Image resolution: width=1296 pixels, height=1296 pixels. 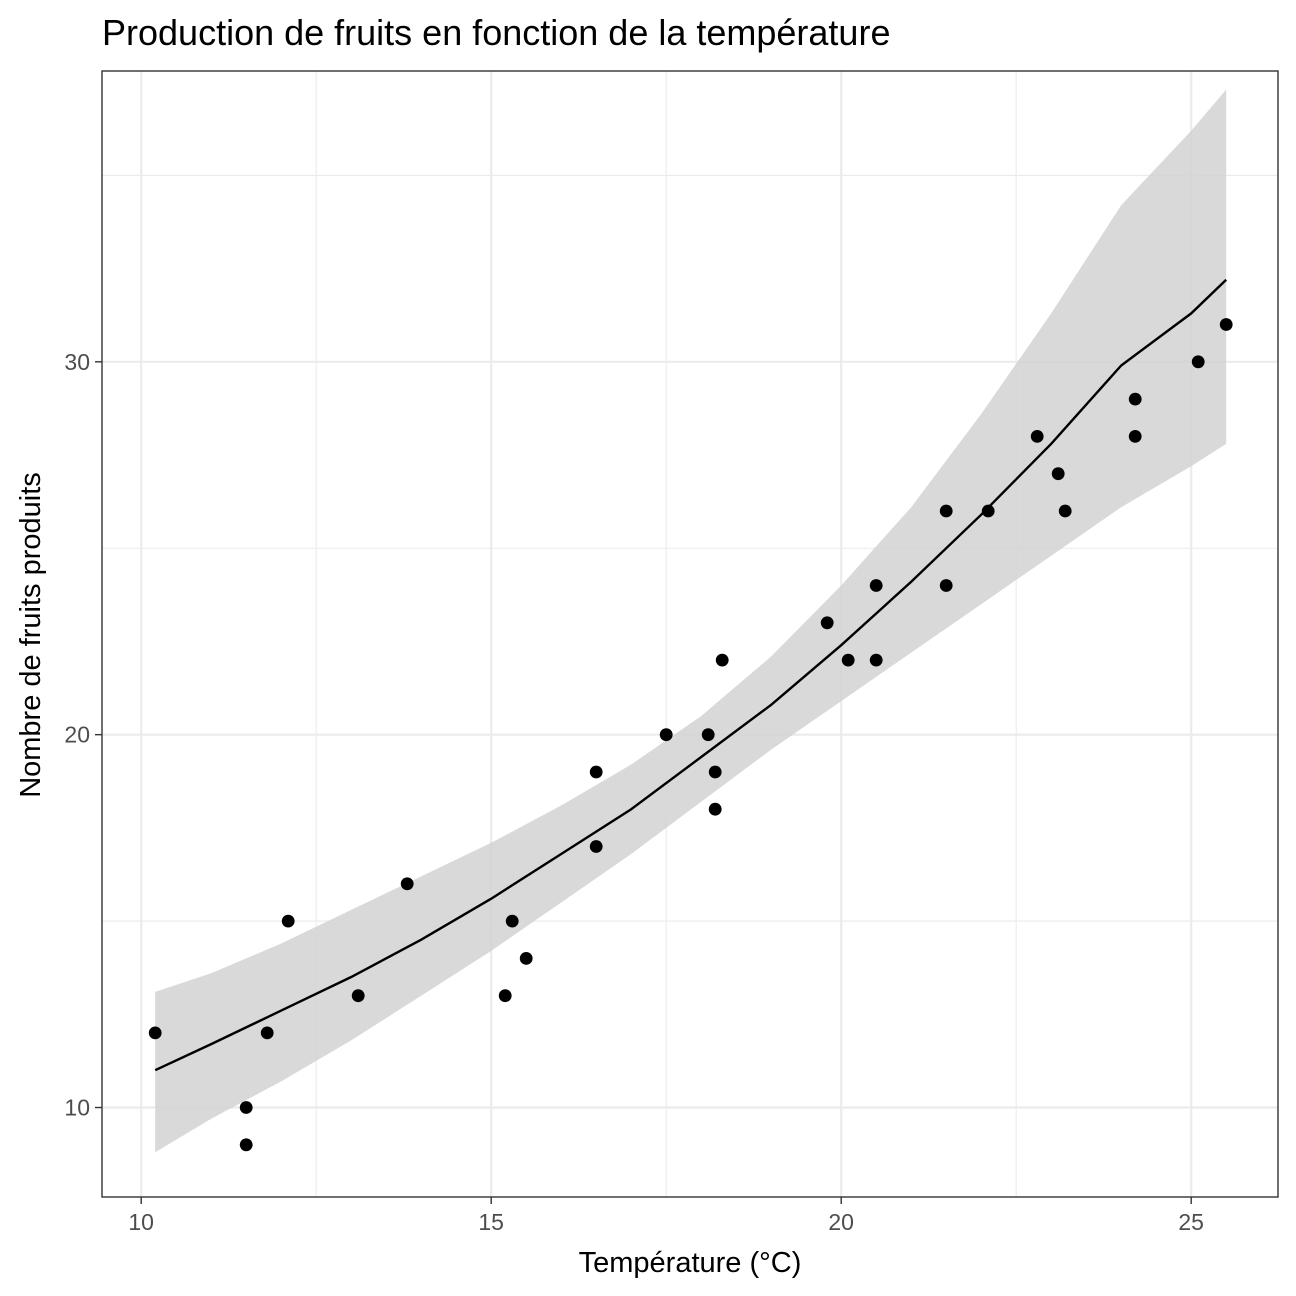 What do you see at coordinates (77, 735) in the screenshot?
I see `y-tick-label: 20` at bounding box center [77, 735].